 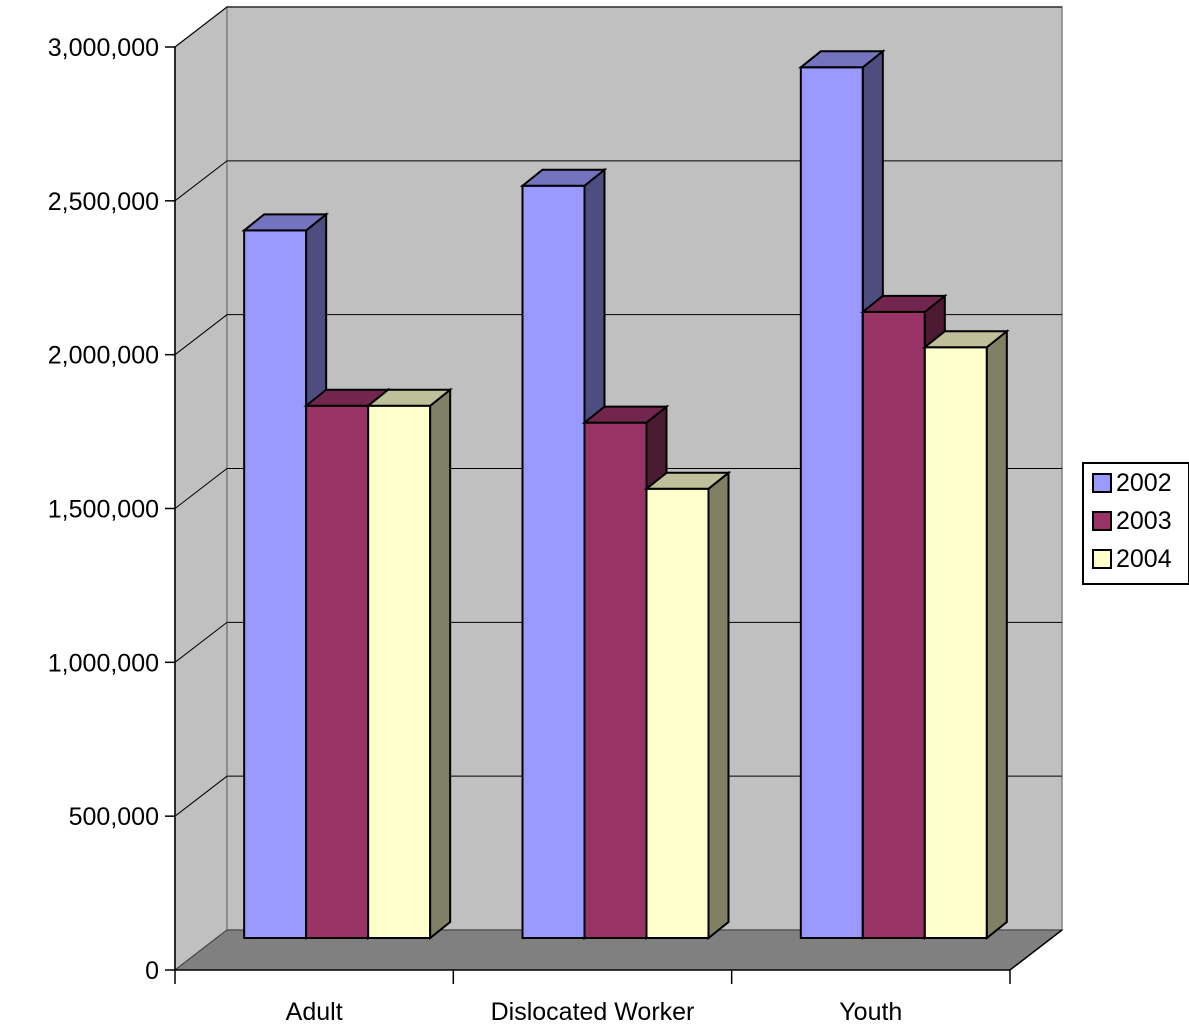 I want to click on y-tick-label: 2,500,000, so click(x=103, y=202).